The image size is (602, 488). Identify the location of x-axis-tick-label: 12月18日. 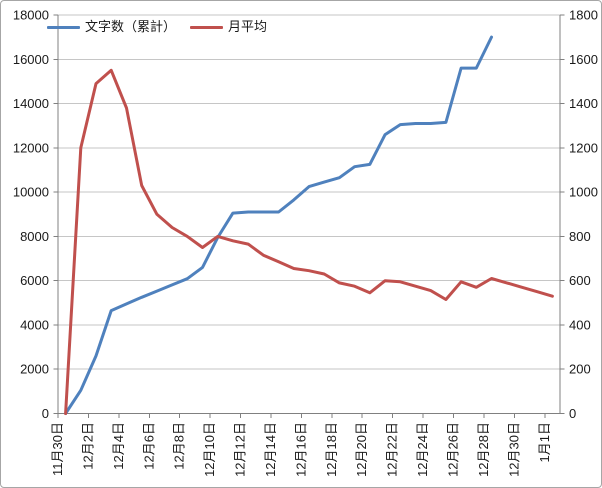
(331, 449).